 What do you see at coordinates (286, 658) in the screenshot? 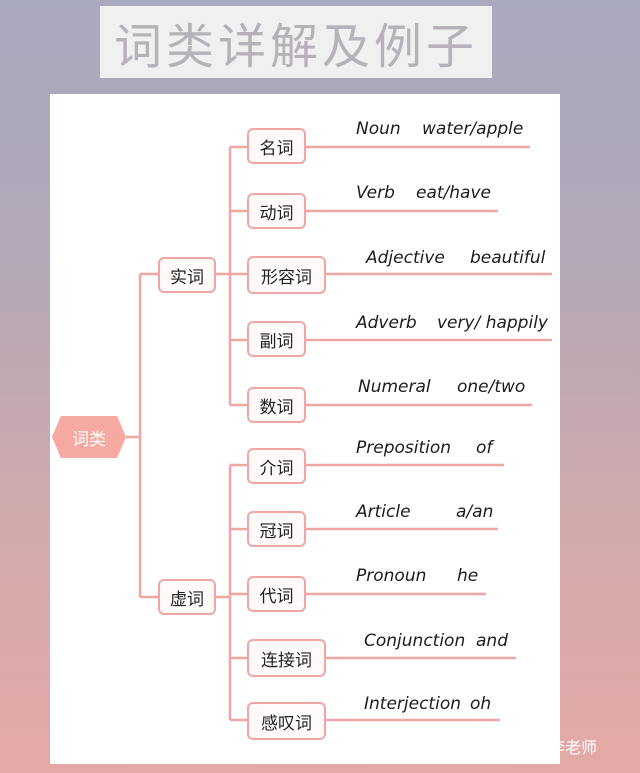
I see `item-node-conjunction: 连接词` at bounding box center [286, 658].